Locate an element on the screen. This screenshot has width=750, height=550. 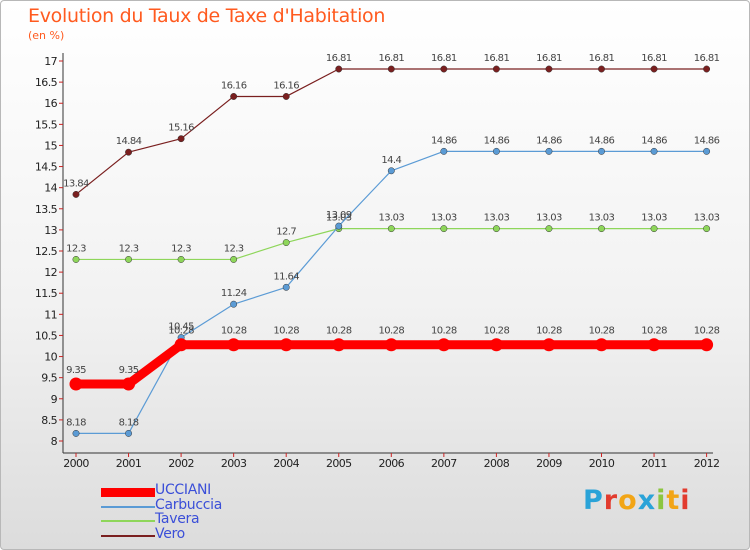
data-label-tavera: 12.7 is located at coordinates (286, 232).